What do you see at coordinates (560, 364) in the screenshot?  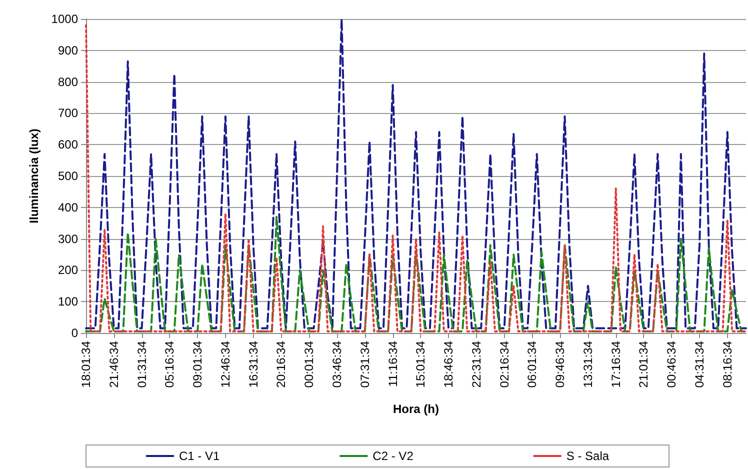 I see `x-tick-label: 09:46:34` at bounding box center [560, 364].